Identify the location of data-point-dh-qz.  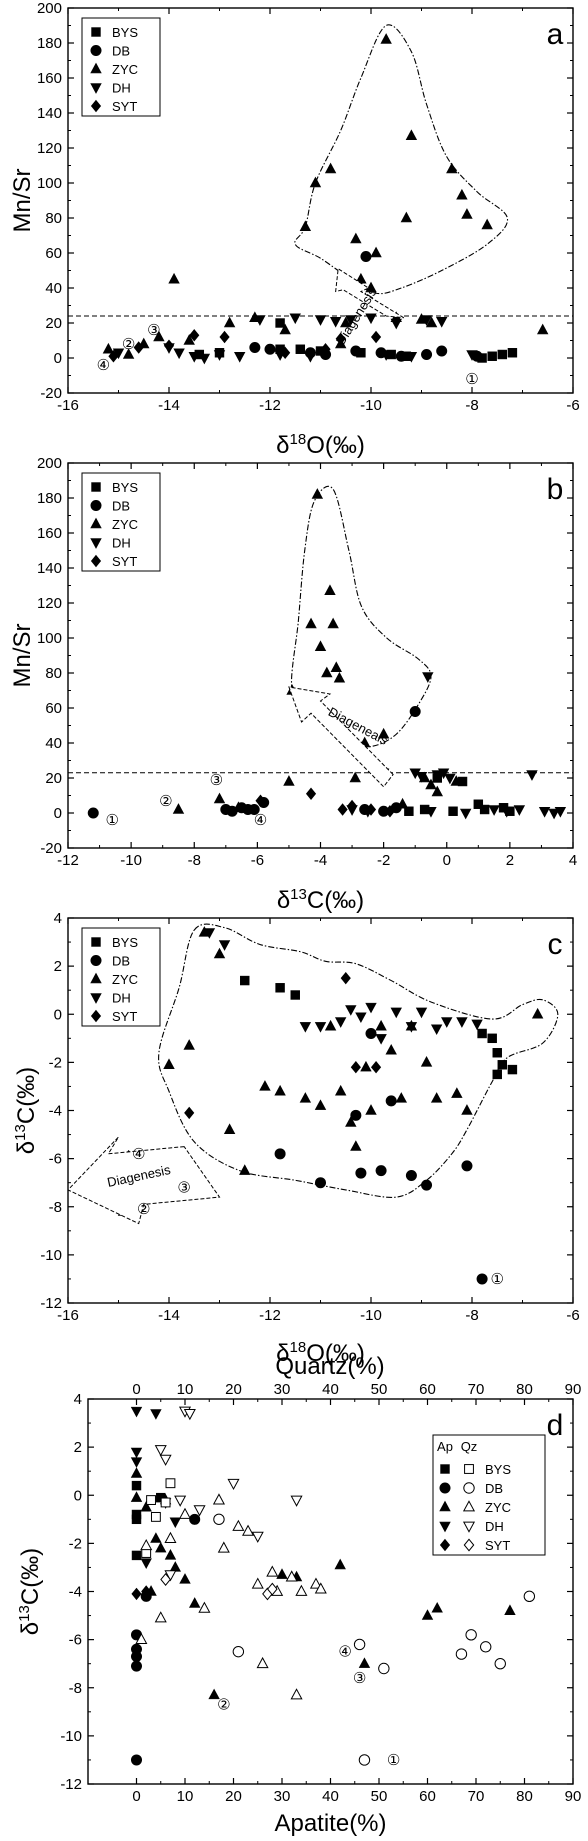
(180, 1501).